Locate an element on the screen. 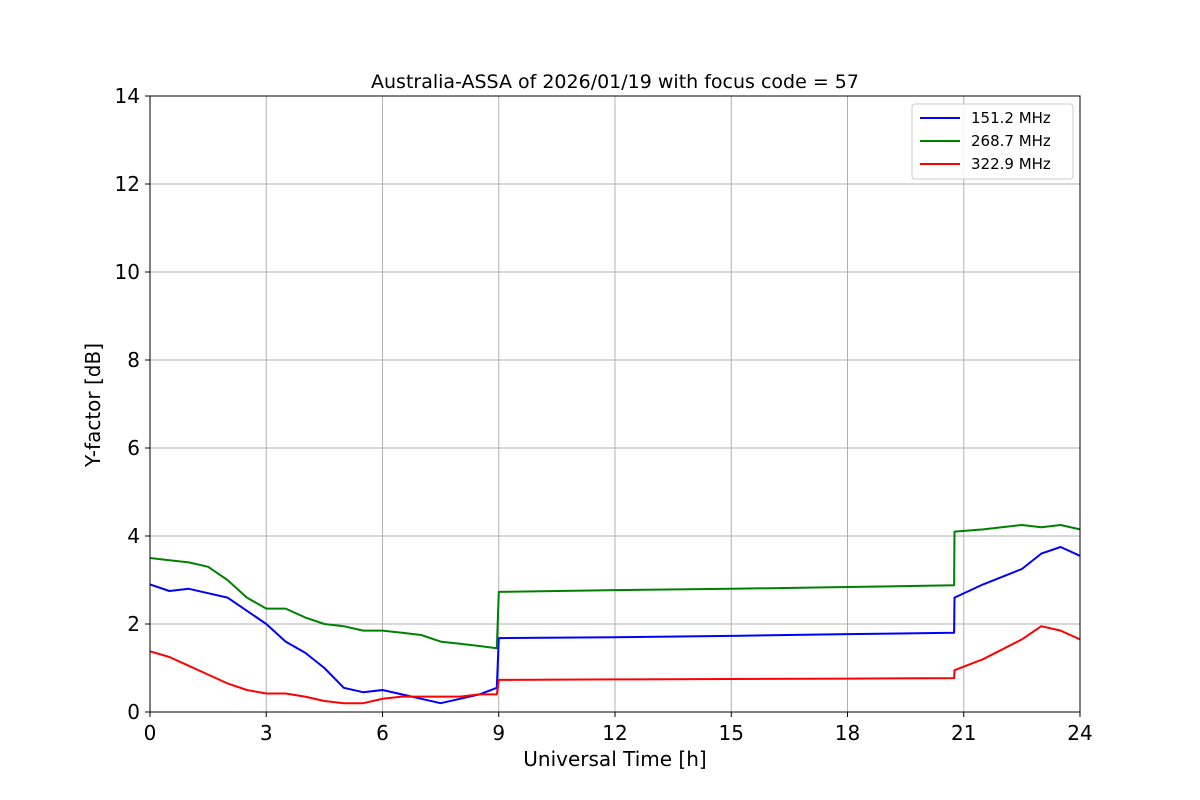  y-tick-label: 14 is located at coordinates (127, 96).